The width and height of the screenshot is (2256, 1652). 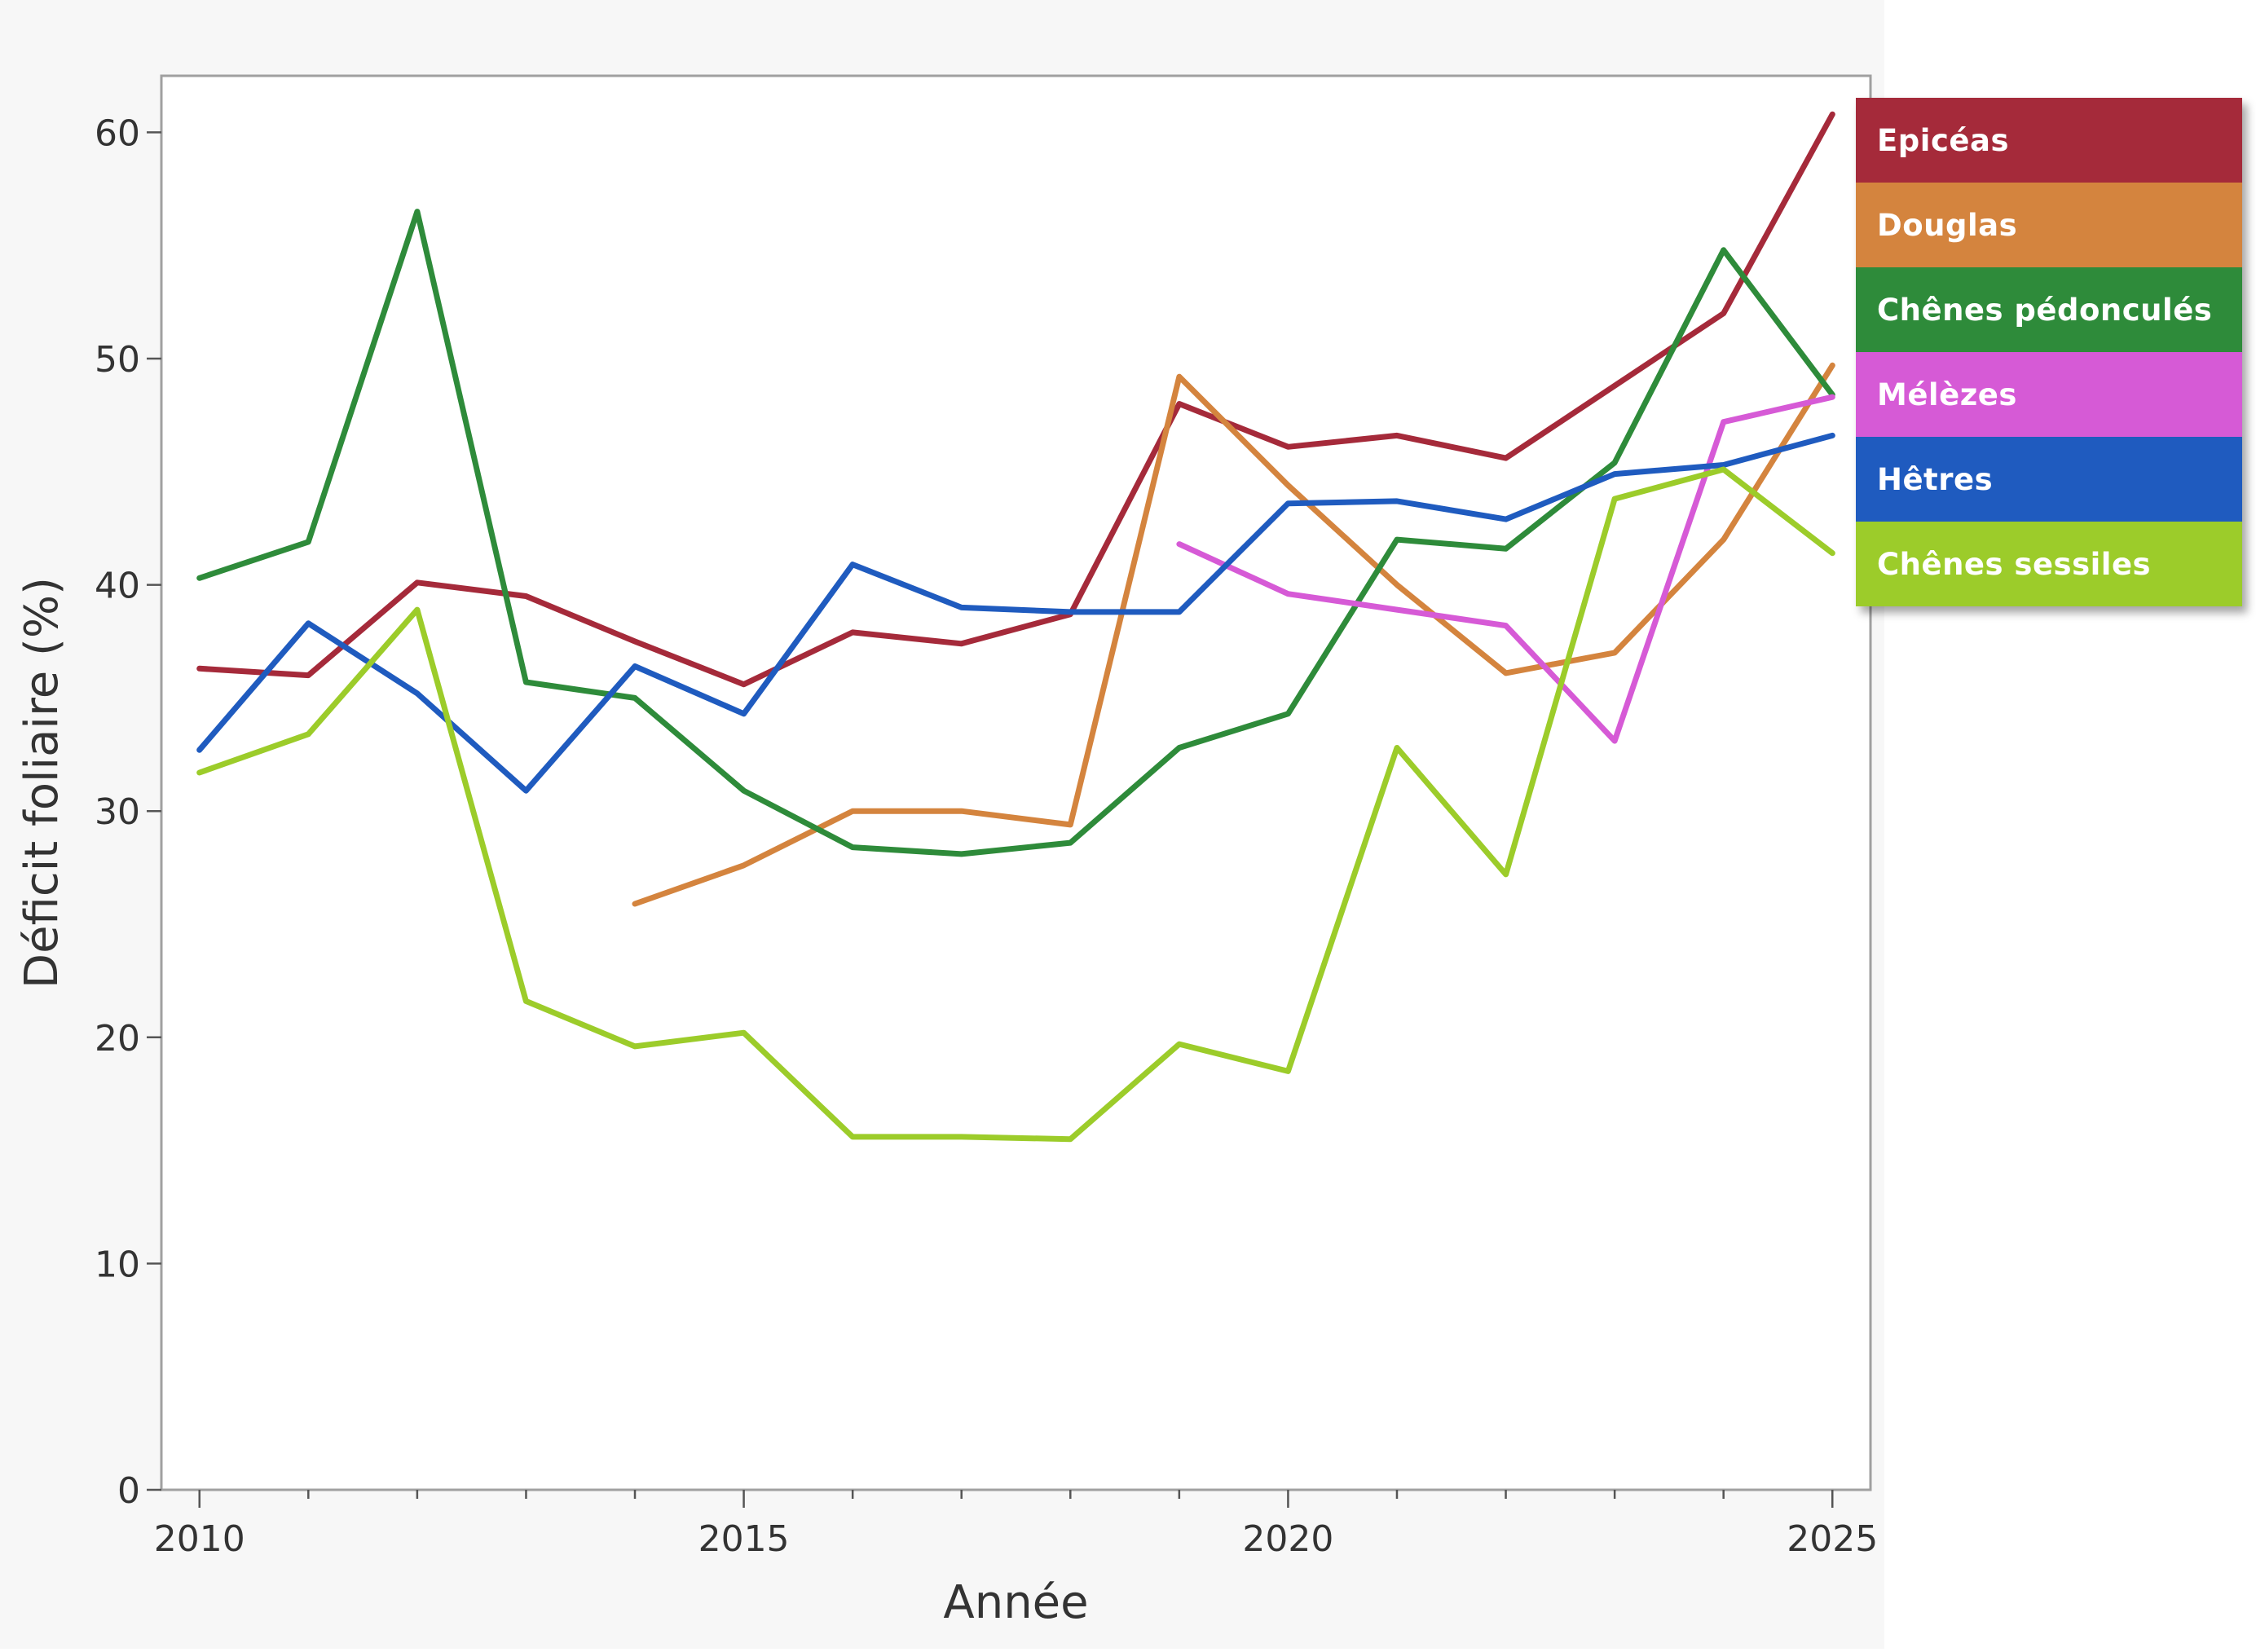 I want to click on x-tick-label: 2015, so click(x=744, y=1539).